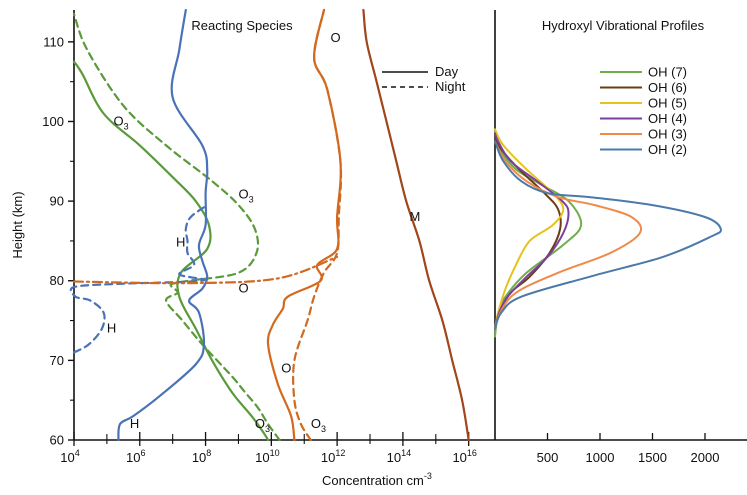 The width and height of the screenshot is (747, 495). I want to click on x-axis-label: Concentration cm-3, so click(377, 479).